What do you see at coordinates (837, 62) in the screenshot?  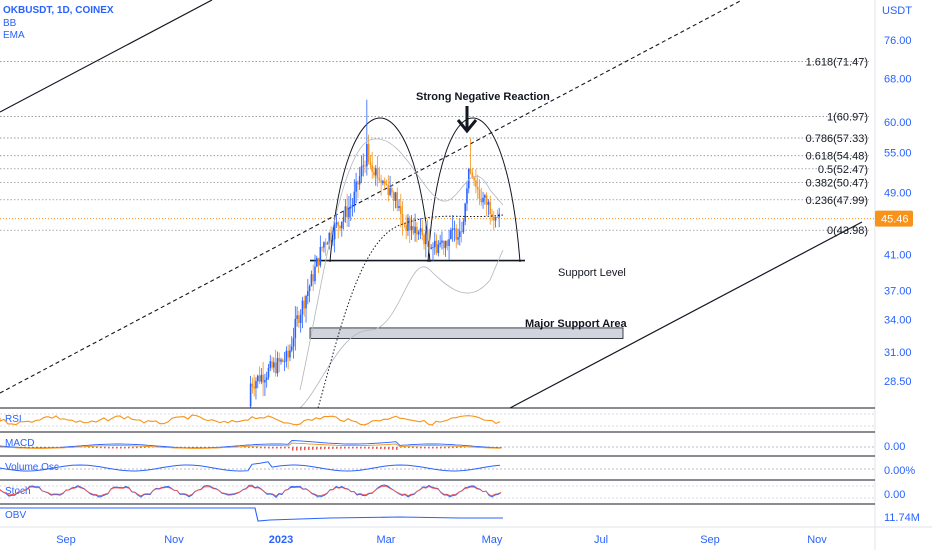 I see `fib-level-label: 1.618(71.47)` at bounding box center [837, 62].